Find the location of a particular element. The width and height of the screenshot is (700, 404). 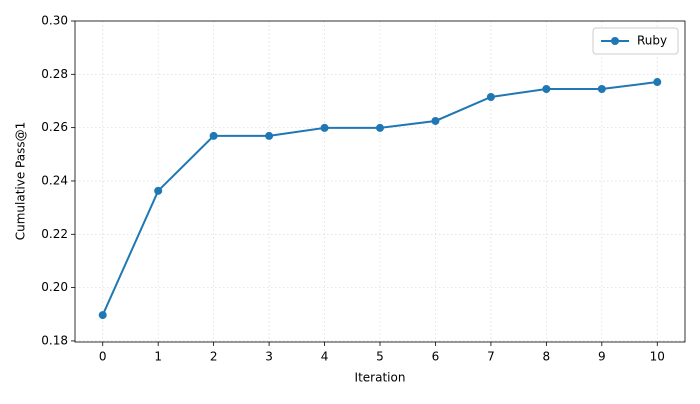

x-tick-label: 10 is located at coordinates (657, 357).